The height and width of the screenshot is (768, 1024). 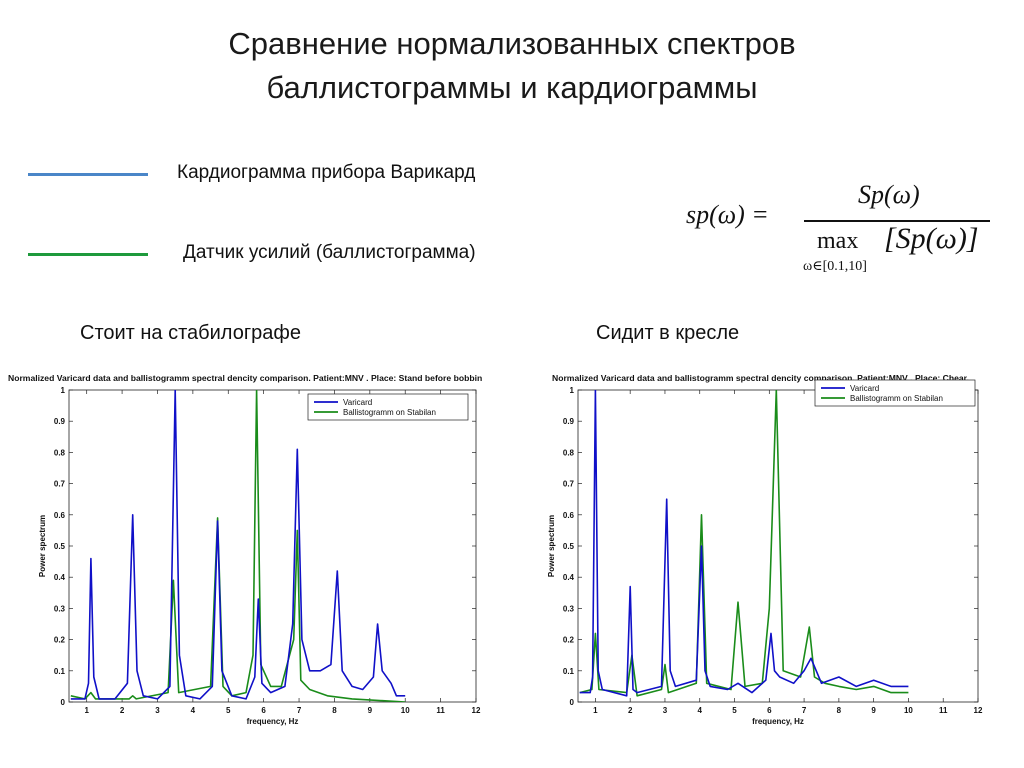 What do you see at coordinates (88, 254) in the screenshot?
I see `legend-green-line` at bounding box center [88, 254].